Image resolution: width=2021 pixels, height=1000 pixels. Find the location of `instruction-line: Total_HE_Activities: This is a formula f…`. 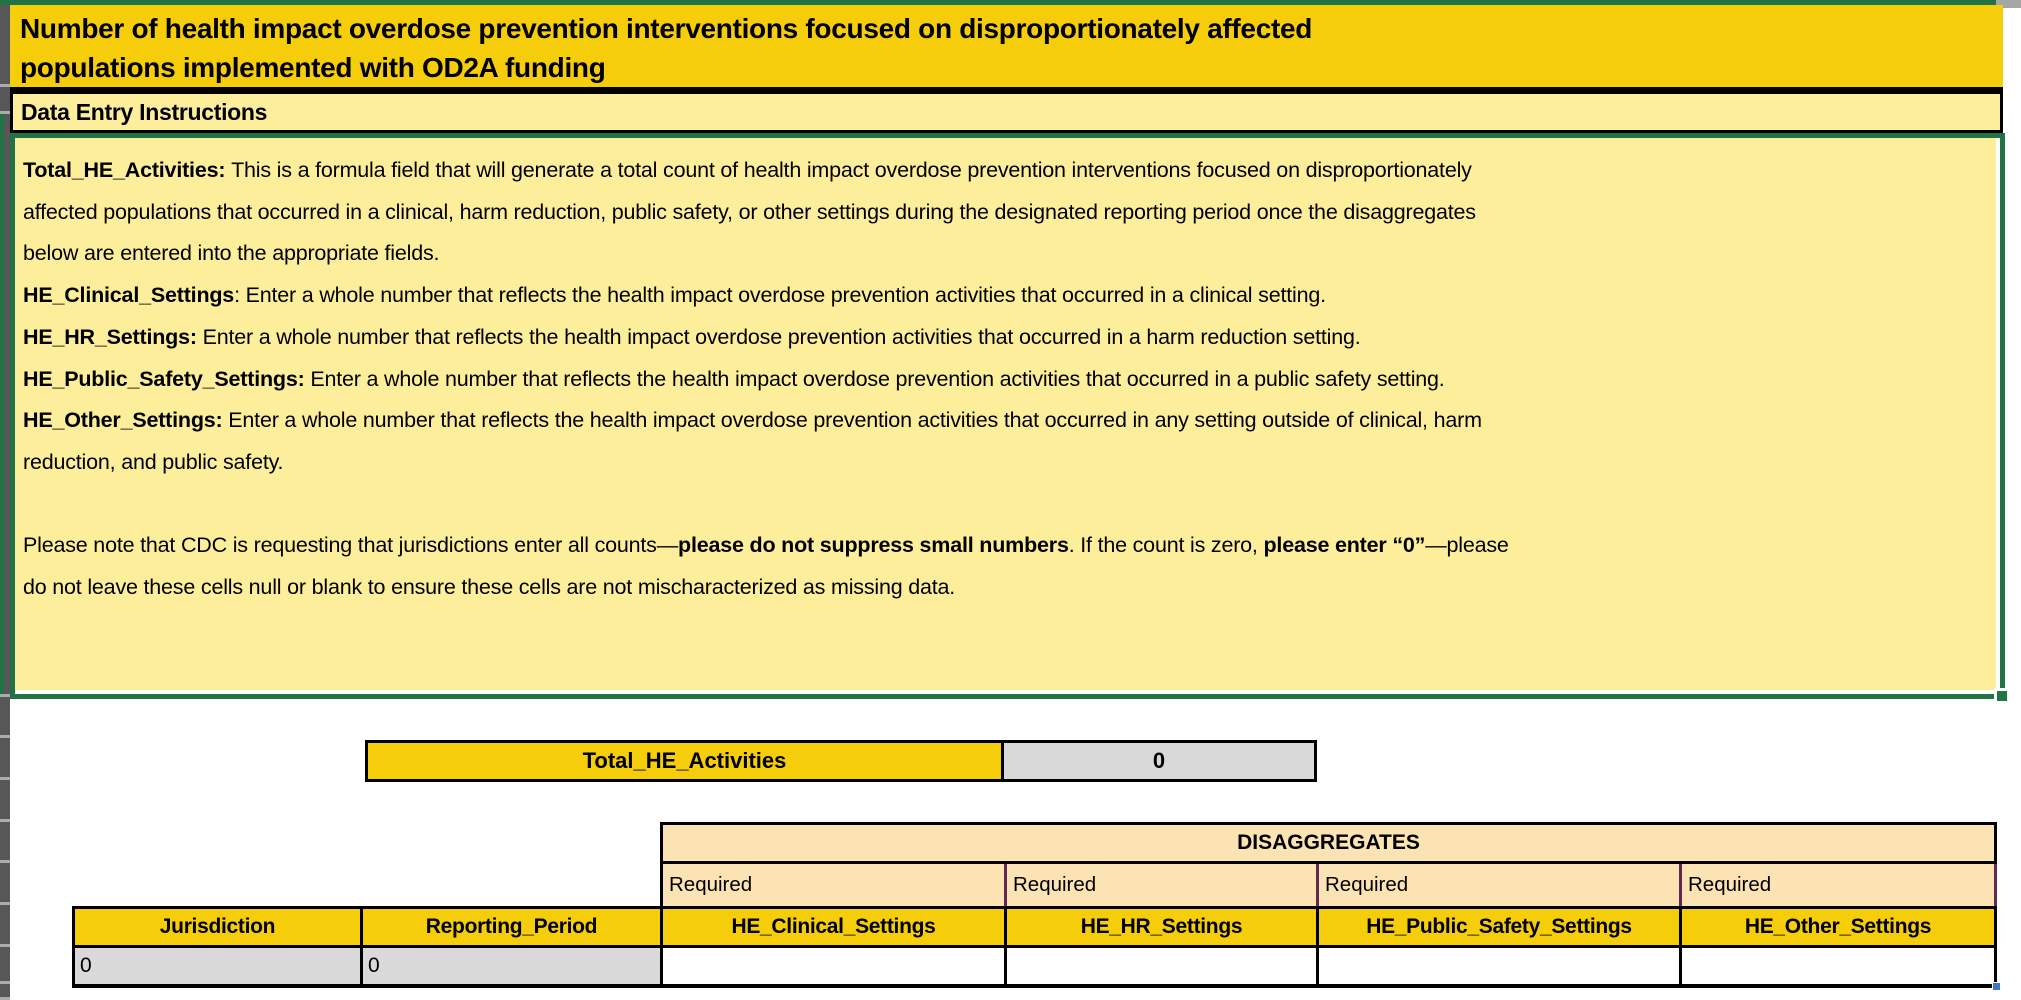

instruction-line: Total_HE_Activities: This is a formula f… is located at coordinates (747, 170).